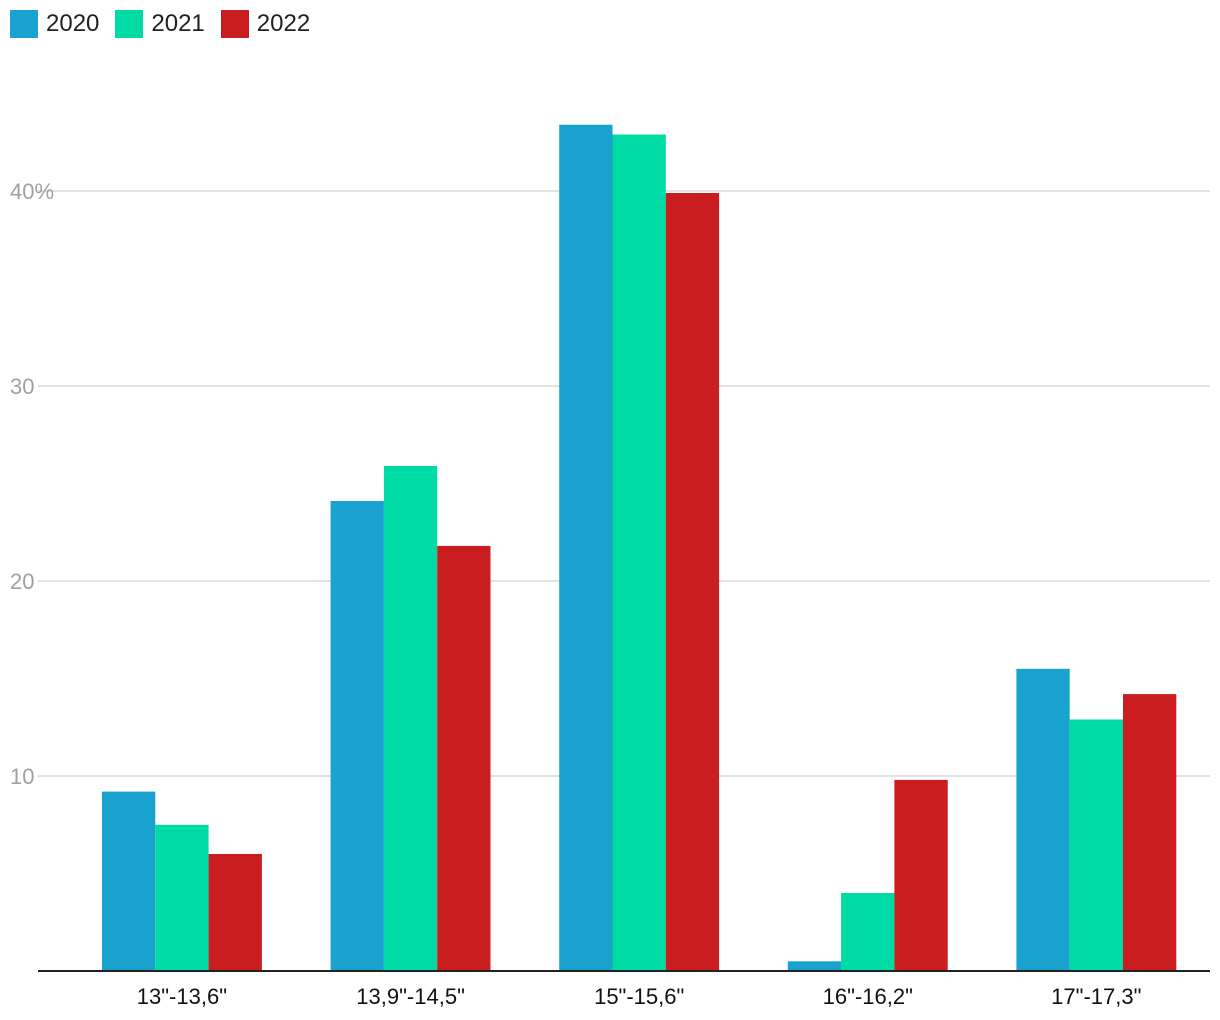 This screenshot has width=1220, height=1020. I want to click on x-tick-label-4: 17"-17,3", so click(1096, 996).